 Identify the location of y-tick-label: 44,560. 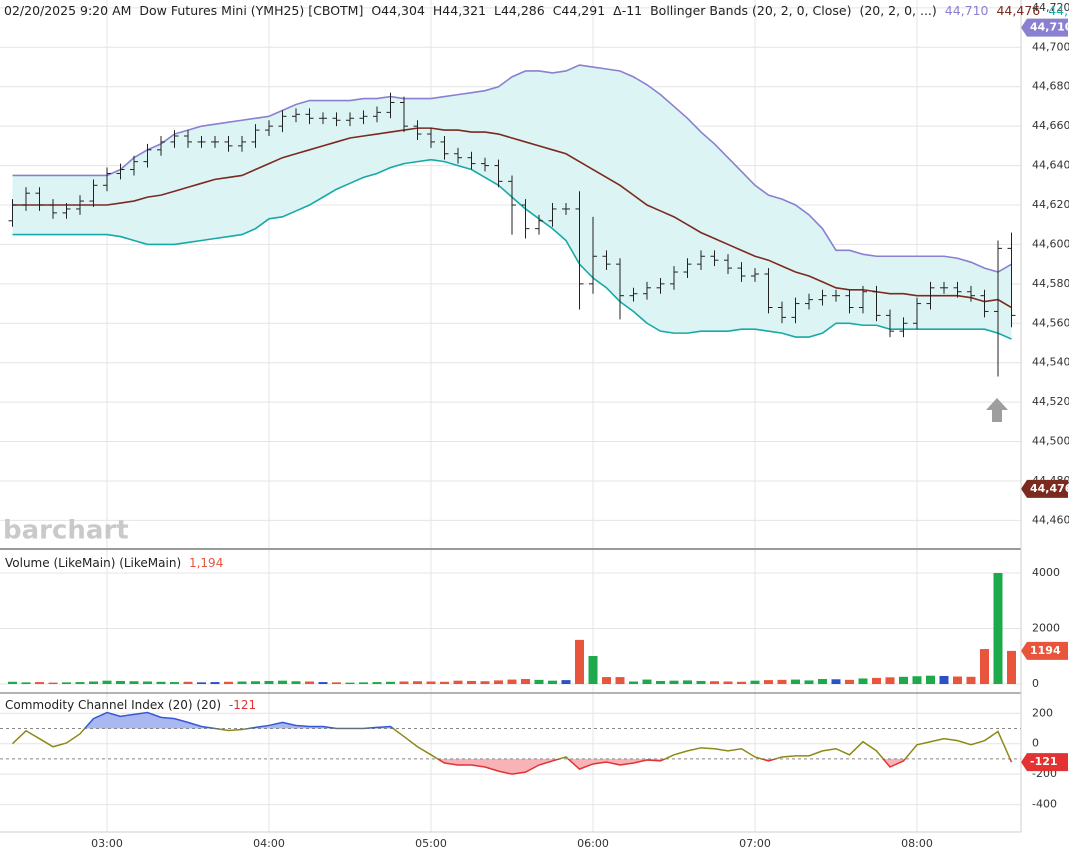
(1050, 322).